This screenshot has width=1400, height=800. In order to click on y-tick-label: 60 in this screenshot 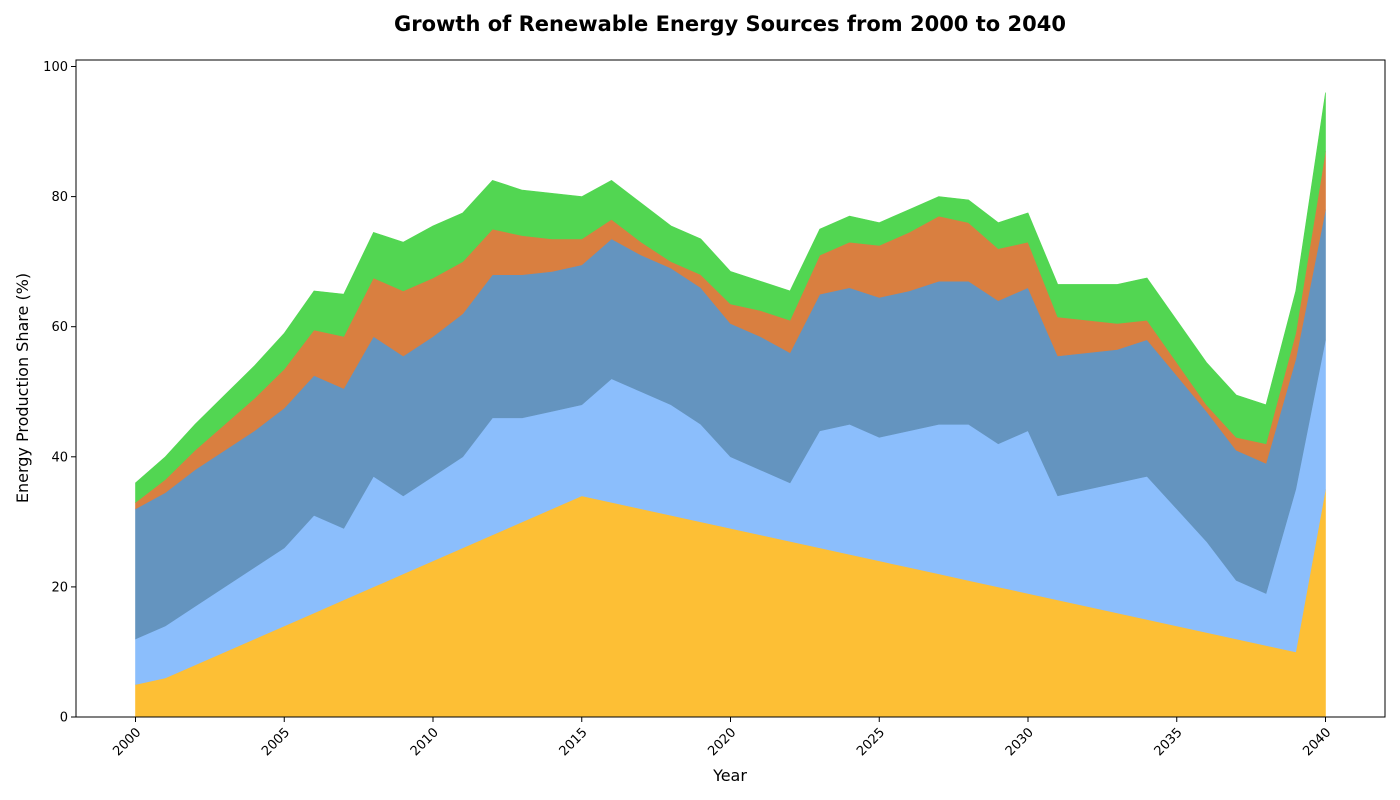, I will do `click(59, 327)`.